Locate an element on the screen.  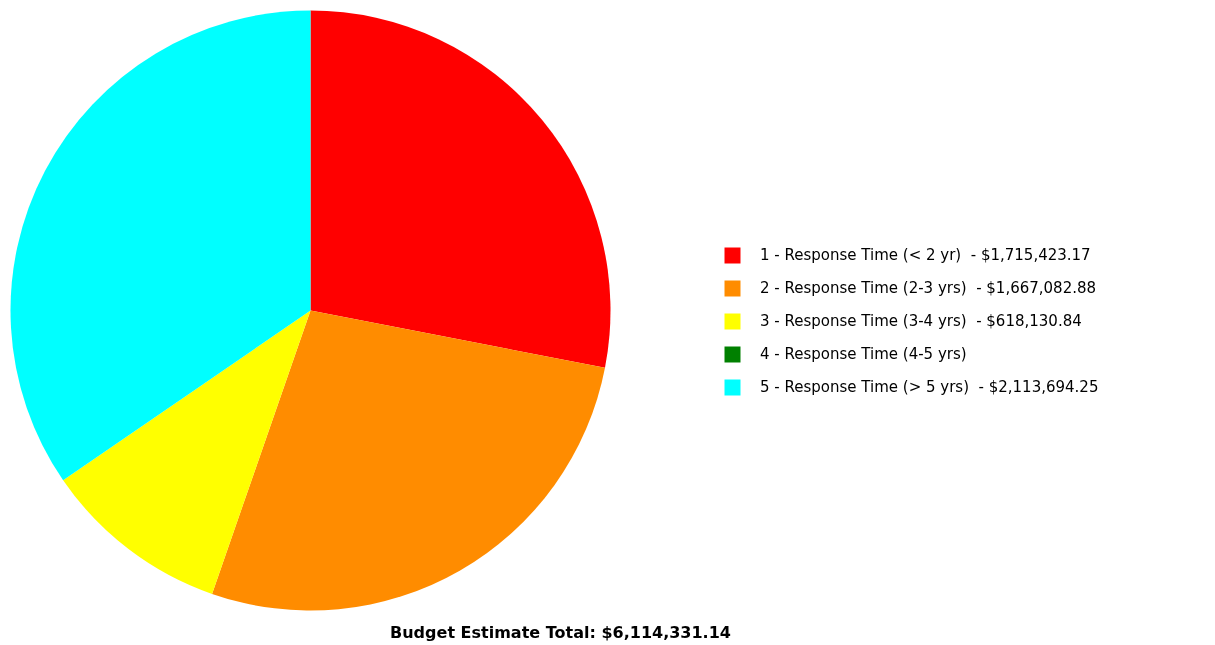
legend-label: 2 - Response Time (2-3 yrs) - $1,667,082.88 is located at coordinates (928, 288).